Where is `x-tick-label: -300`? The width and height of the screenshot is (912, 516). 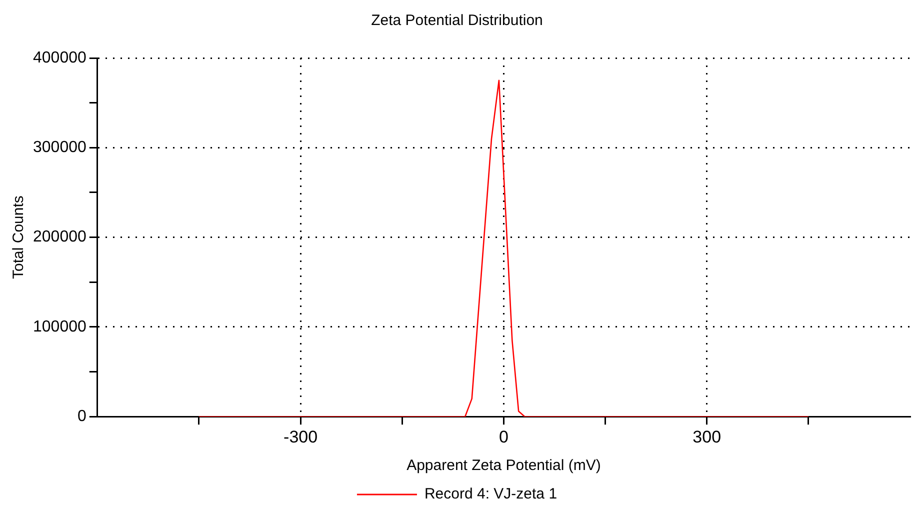 x-tick-label: -300 is located at coordinates (301, 436).